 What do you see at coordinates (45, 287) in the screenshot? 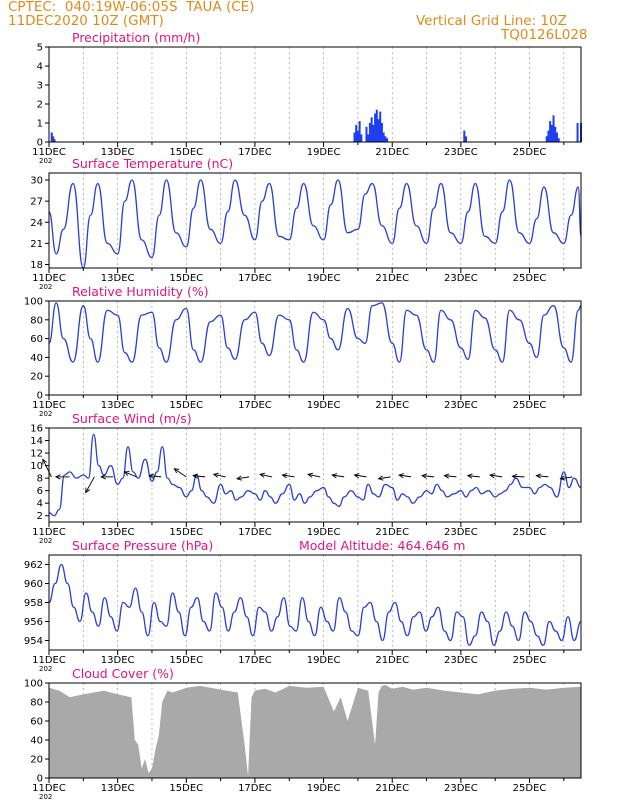
I see `temp-year-fragment: 202` at bounding box center [45, 287].